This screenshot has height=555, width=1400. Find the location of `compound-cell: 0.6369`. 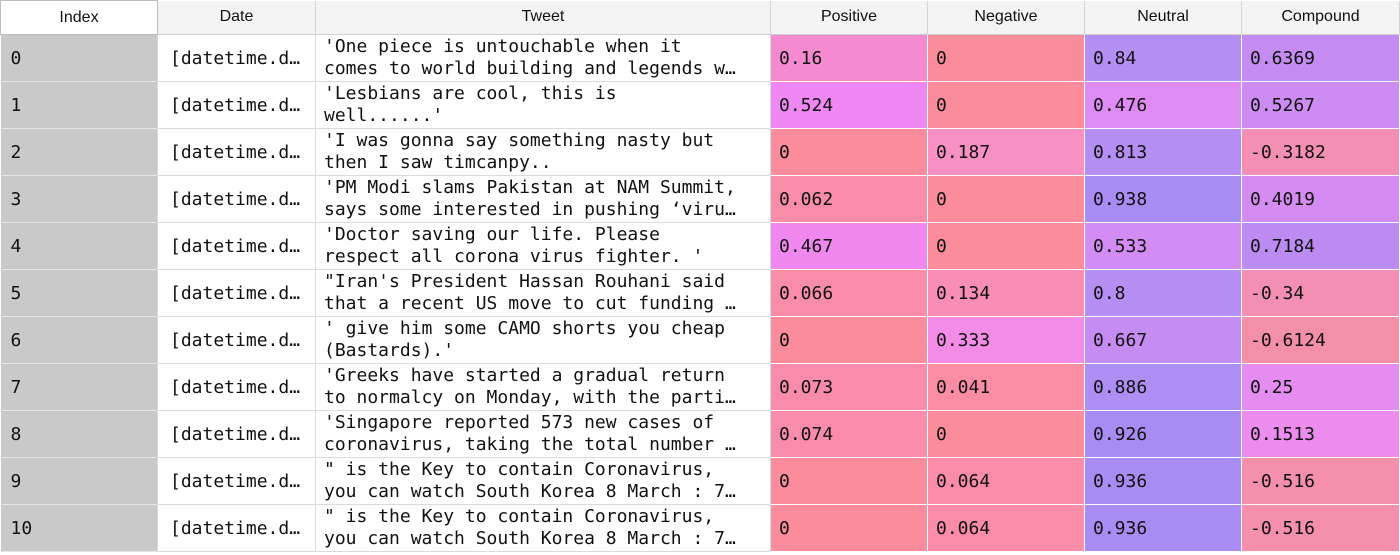

compound-cell: 0.6369 is located at coordinates (1320, 58).